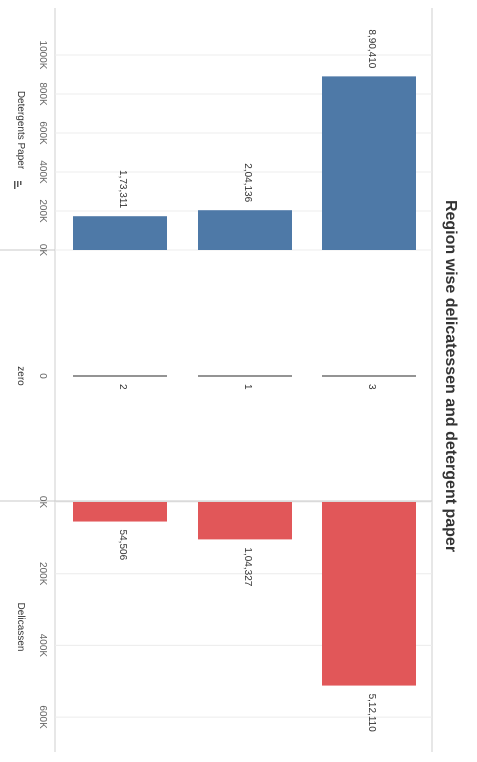 The image size is (477, 762). I want to click on data-label-detergents-paper-1: 2,04,136, so click(247, 182).